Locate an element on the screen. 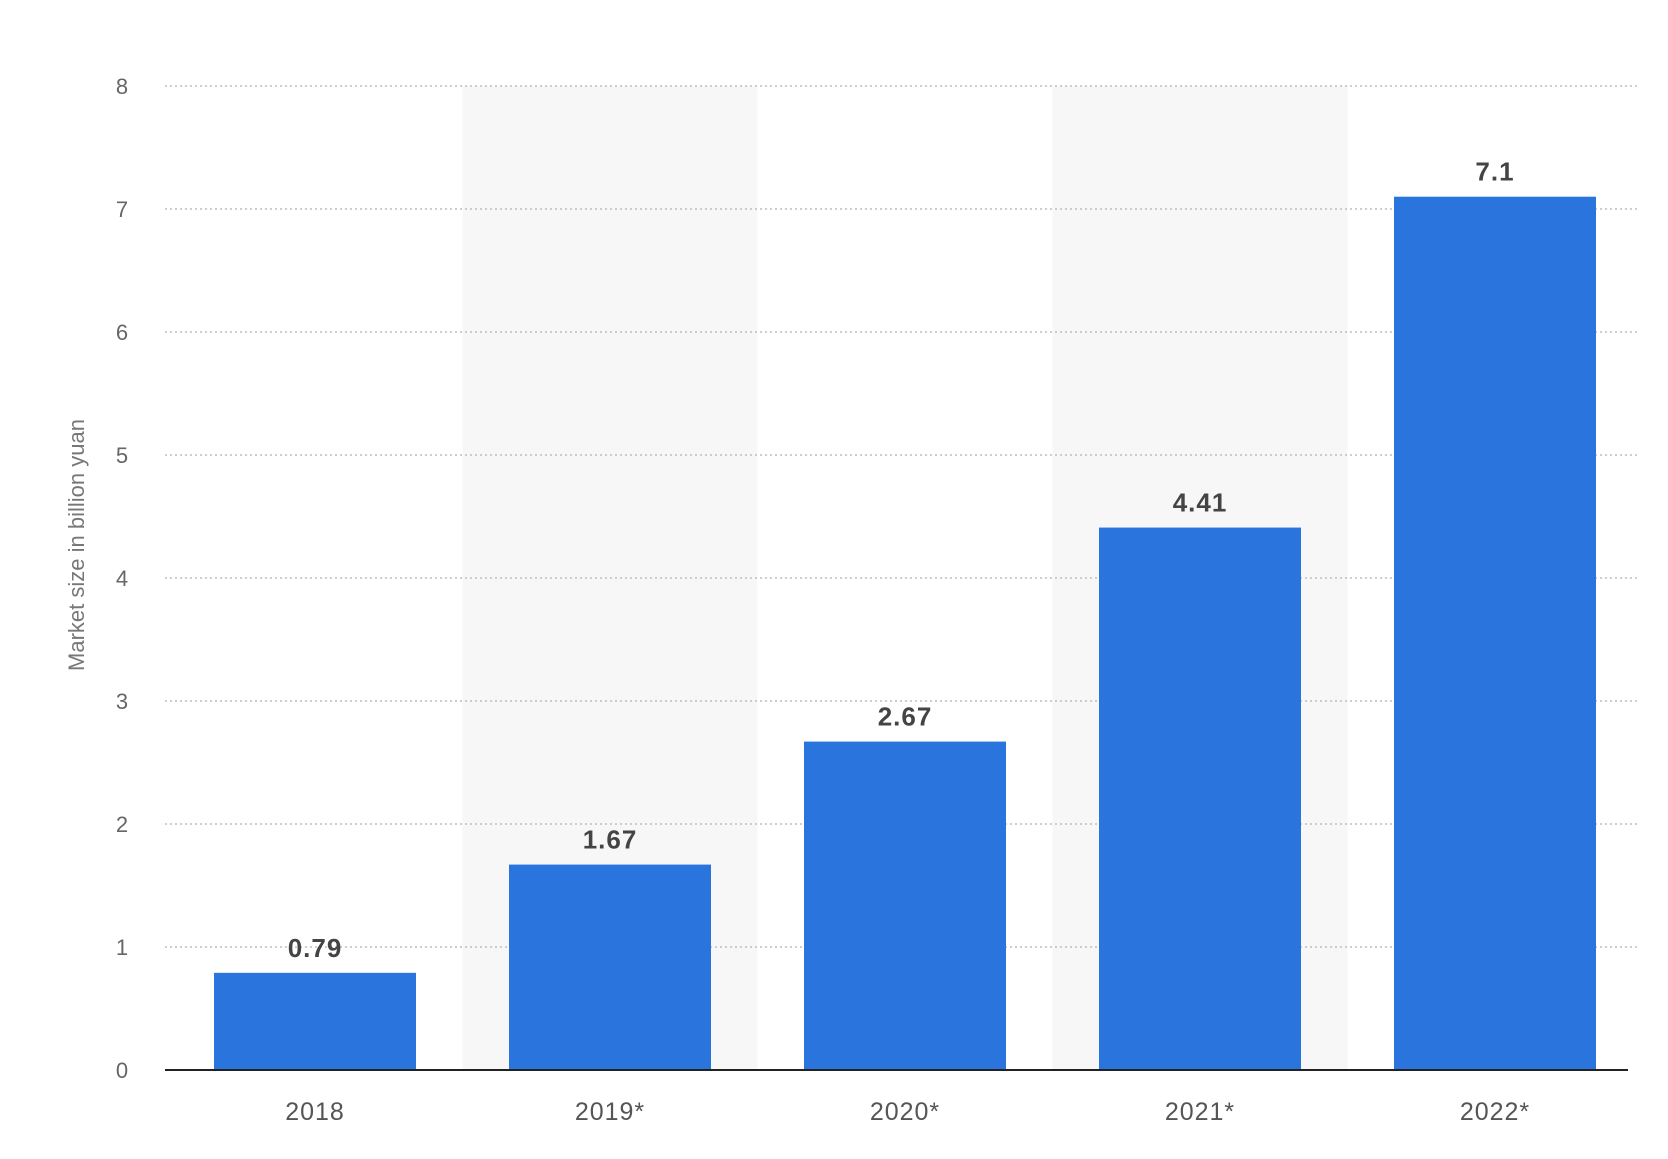  x-tick-label: 2022* is located at coordinates (1495, 1112).